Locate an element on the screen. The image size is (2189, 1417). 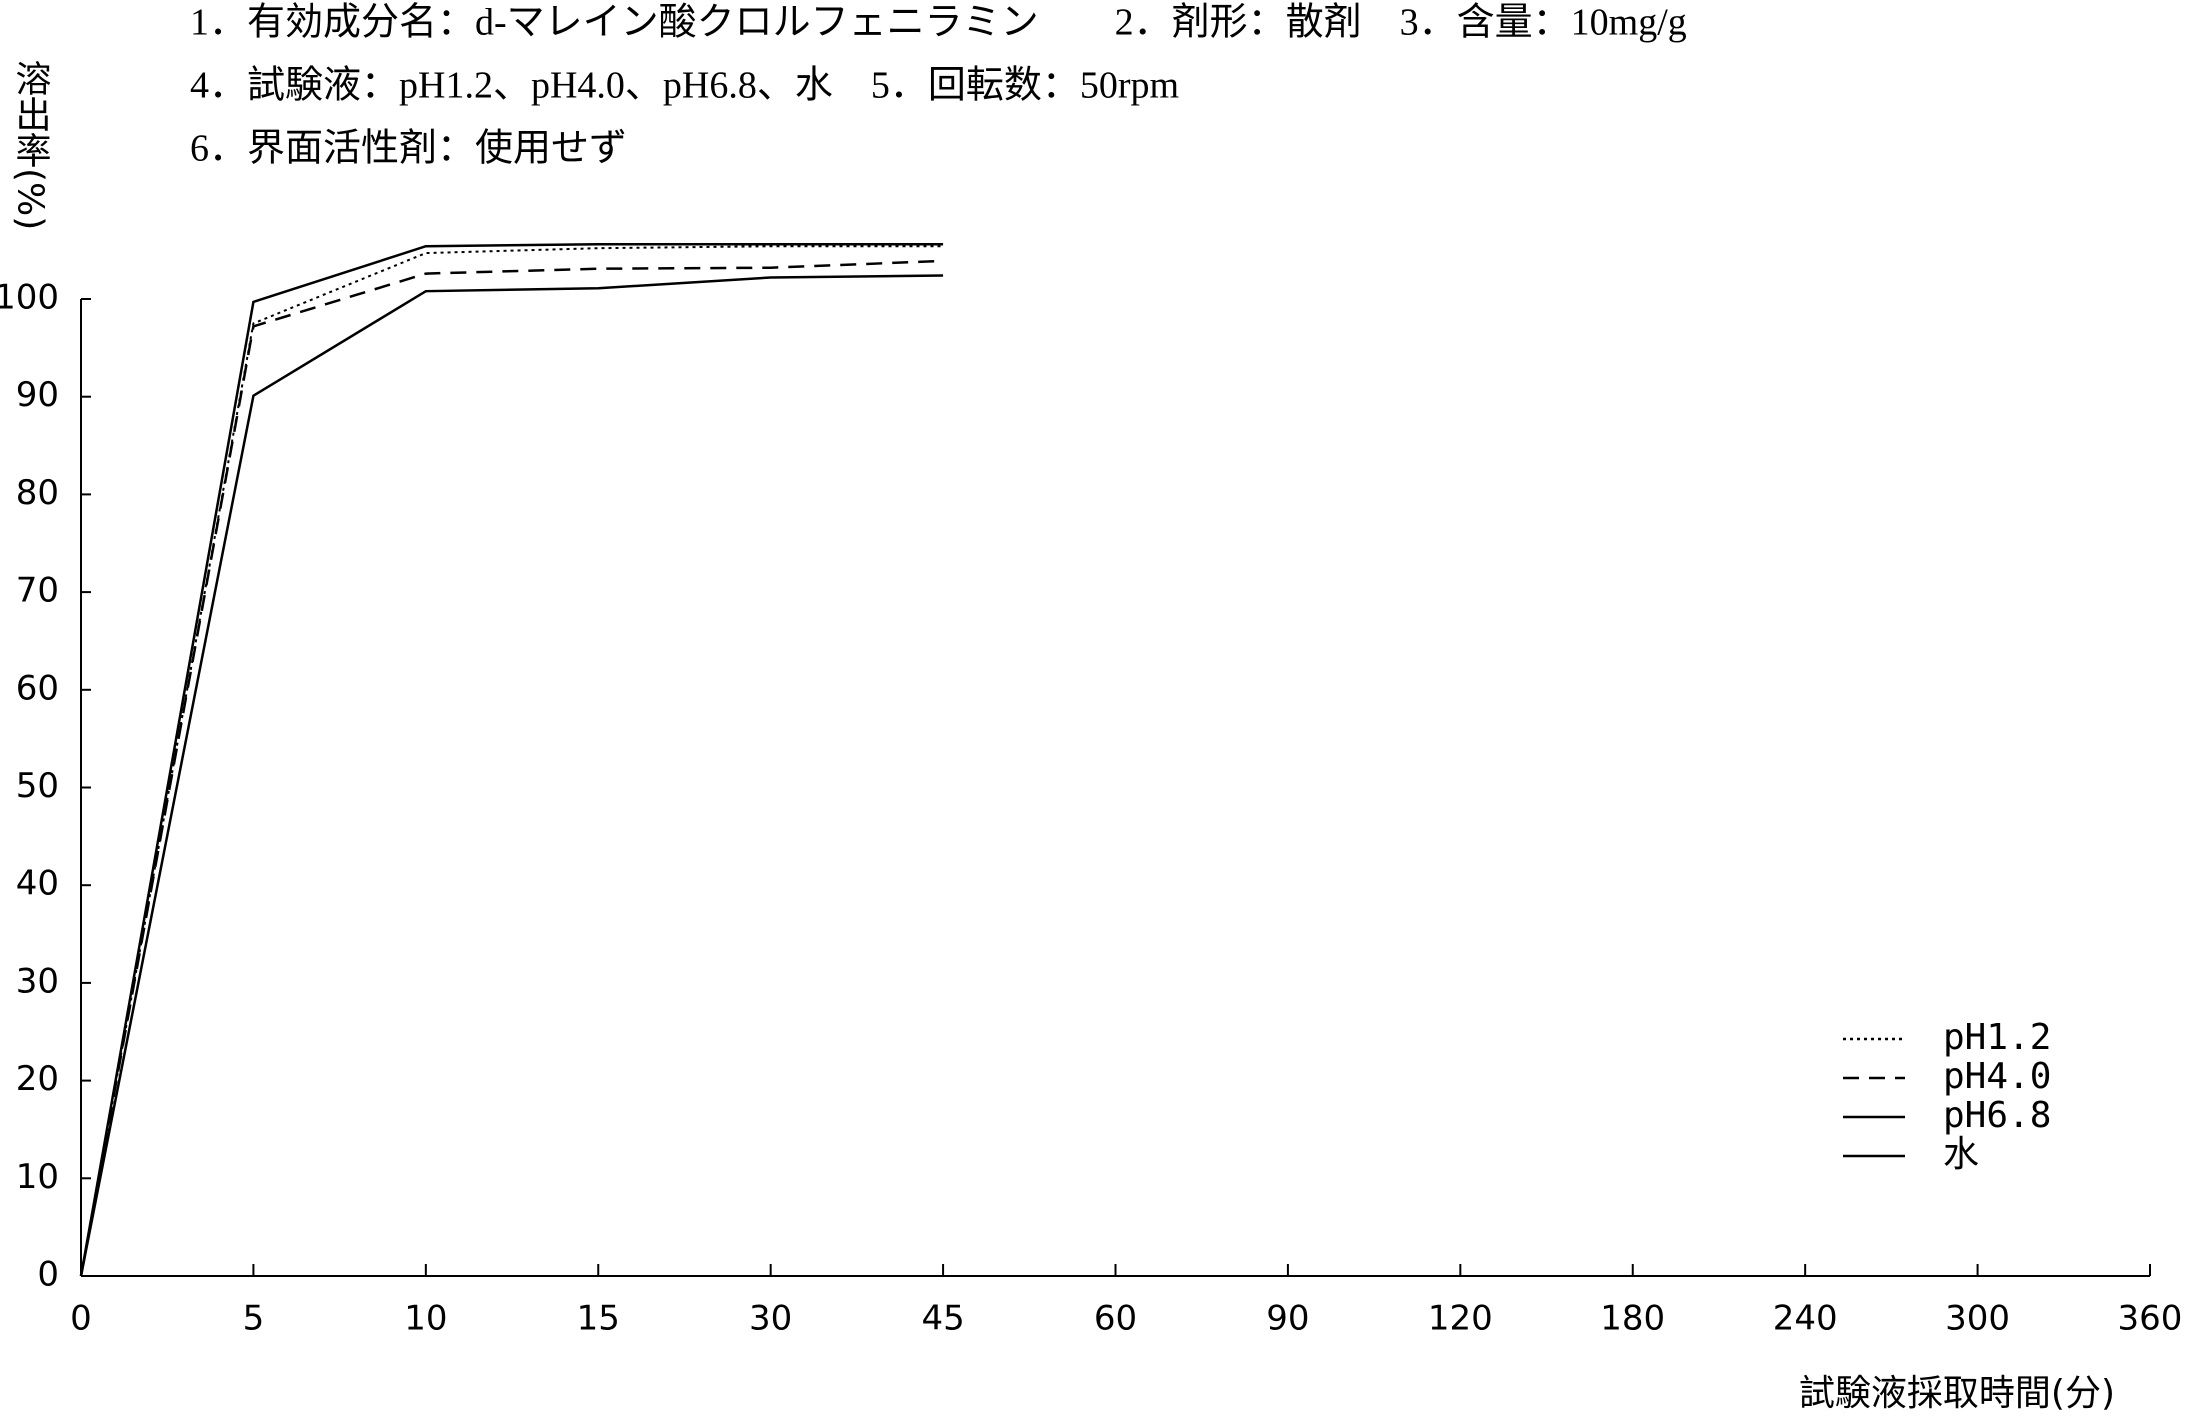
y-tick-label: 80 is located at coordinates (37, 493).